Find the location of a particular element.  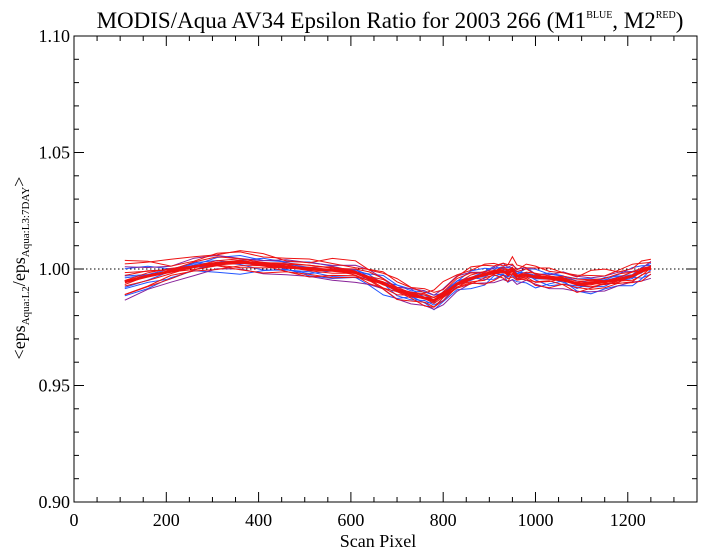

series-line-mean is located at coordinates (388, 281).